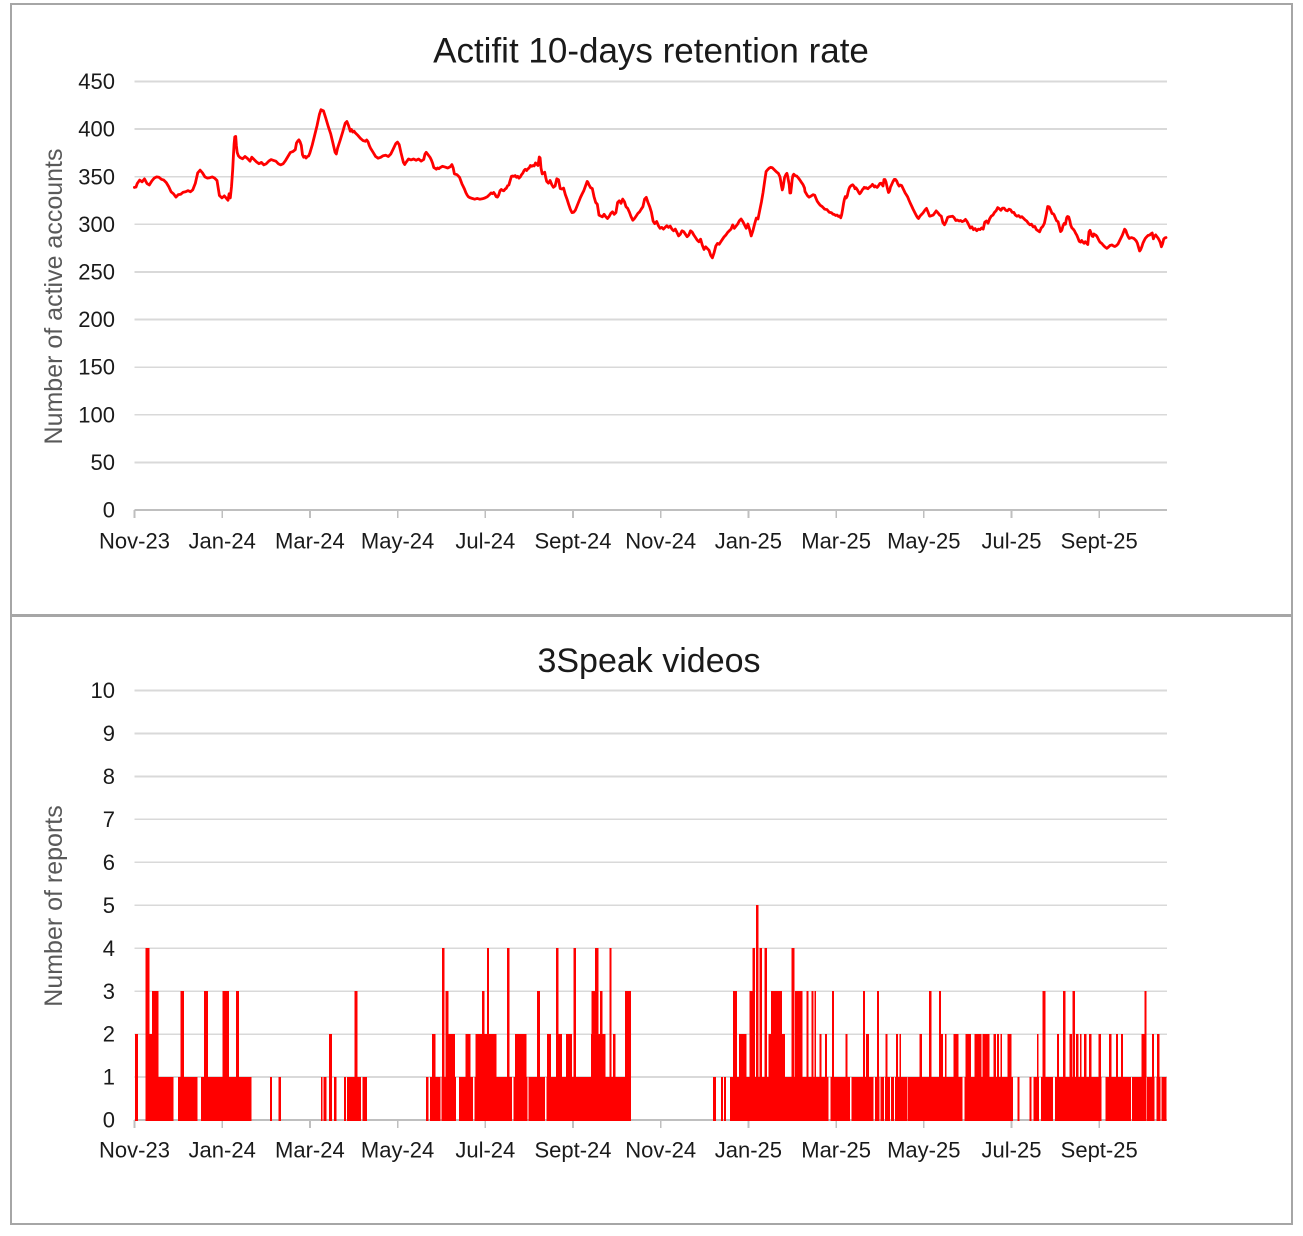 This screenshot has width=1303, height=1236. I want to click on svg-text: 400, so click(96, 129).